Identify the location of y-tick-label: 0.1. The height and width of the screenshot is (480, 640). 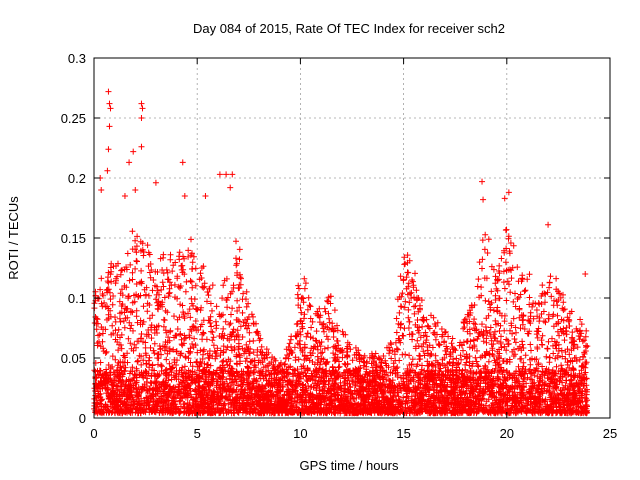
(77, 298).